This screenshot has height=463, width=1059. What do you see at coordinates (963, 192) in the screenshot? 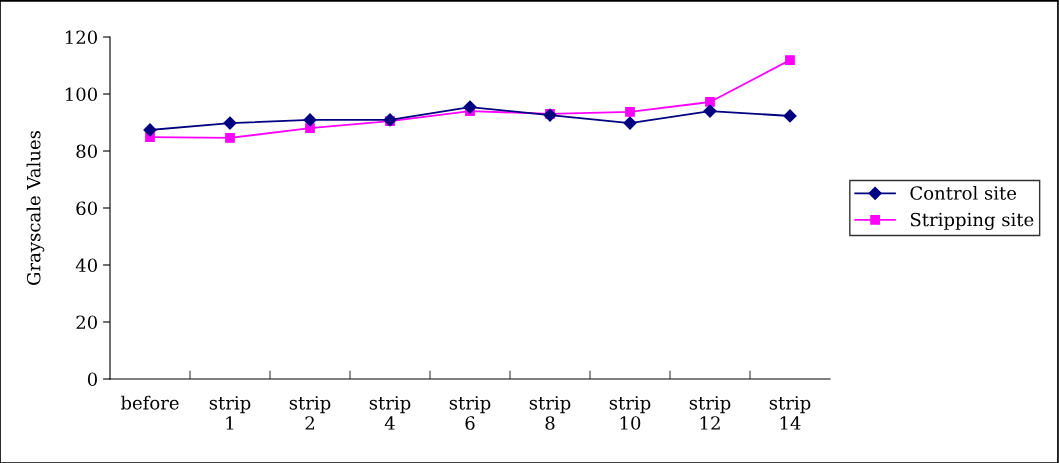
I see `legend-label: Control site` at bounding box center [963, 192].